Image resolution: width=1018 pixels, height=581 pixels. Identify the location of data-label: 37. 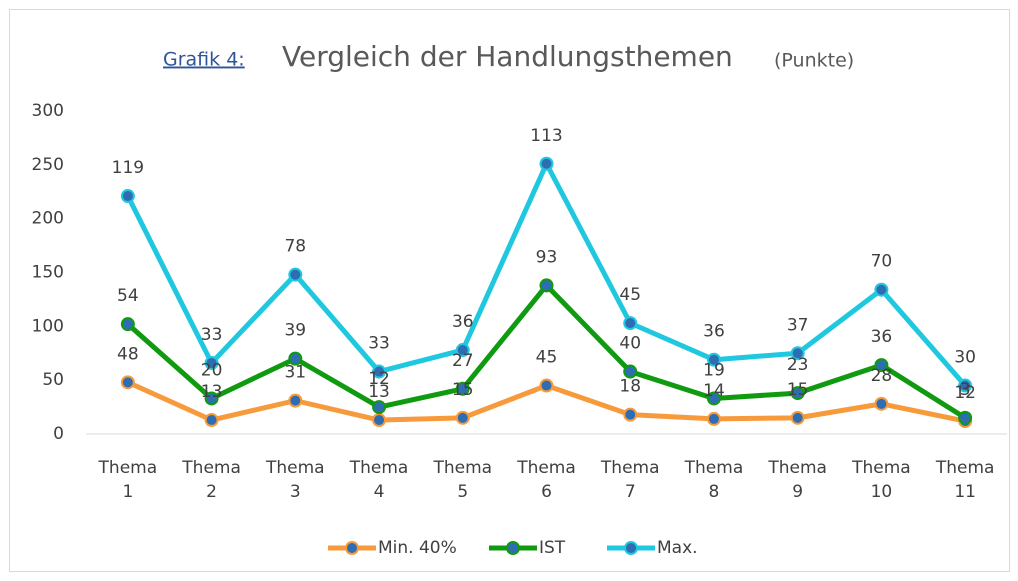
(798, 325).